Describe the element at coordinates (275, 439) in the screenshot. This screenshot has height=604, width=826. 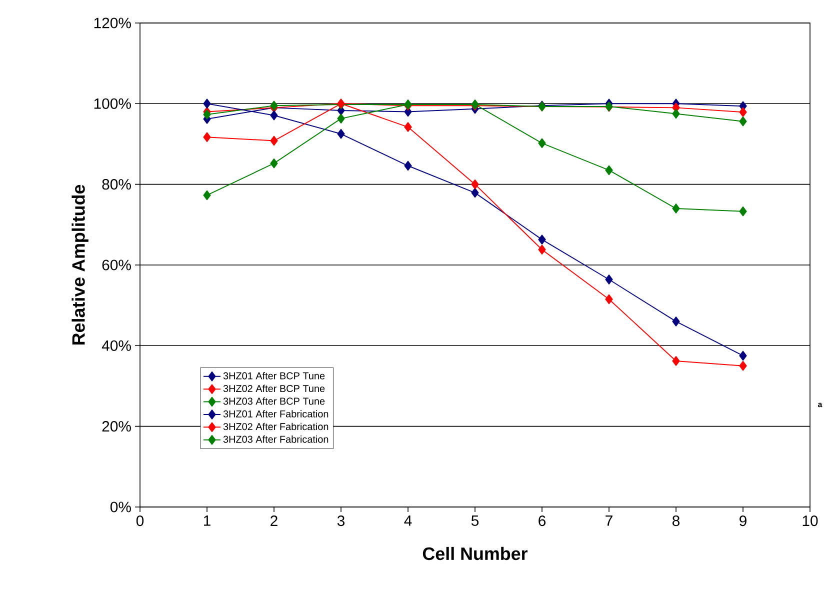
I see `legend-label: 3HZ03 After Fabrication` at that location.